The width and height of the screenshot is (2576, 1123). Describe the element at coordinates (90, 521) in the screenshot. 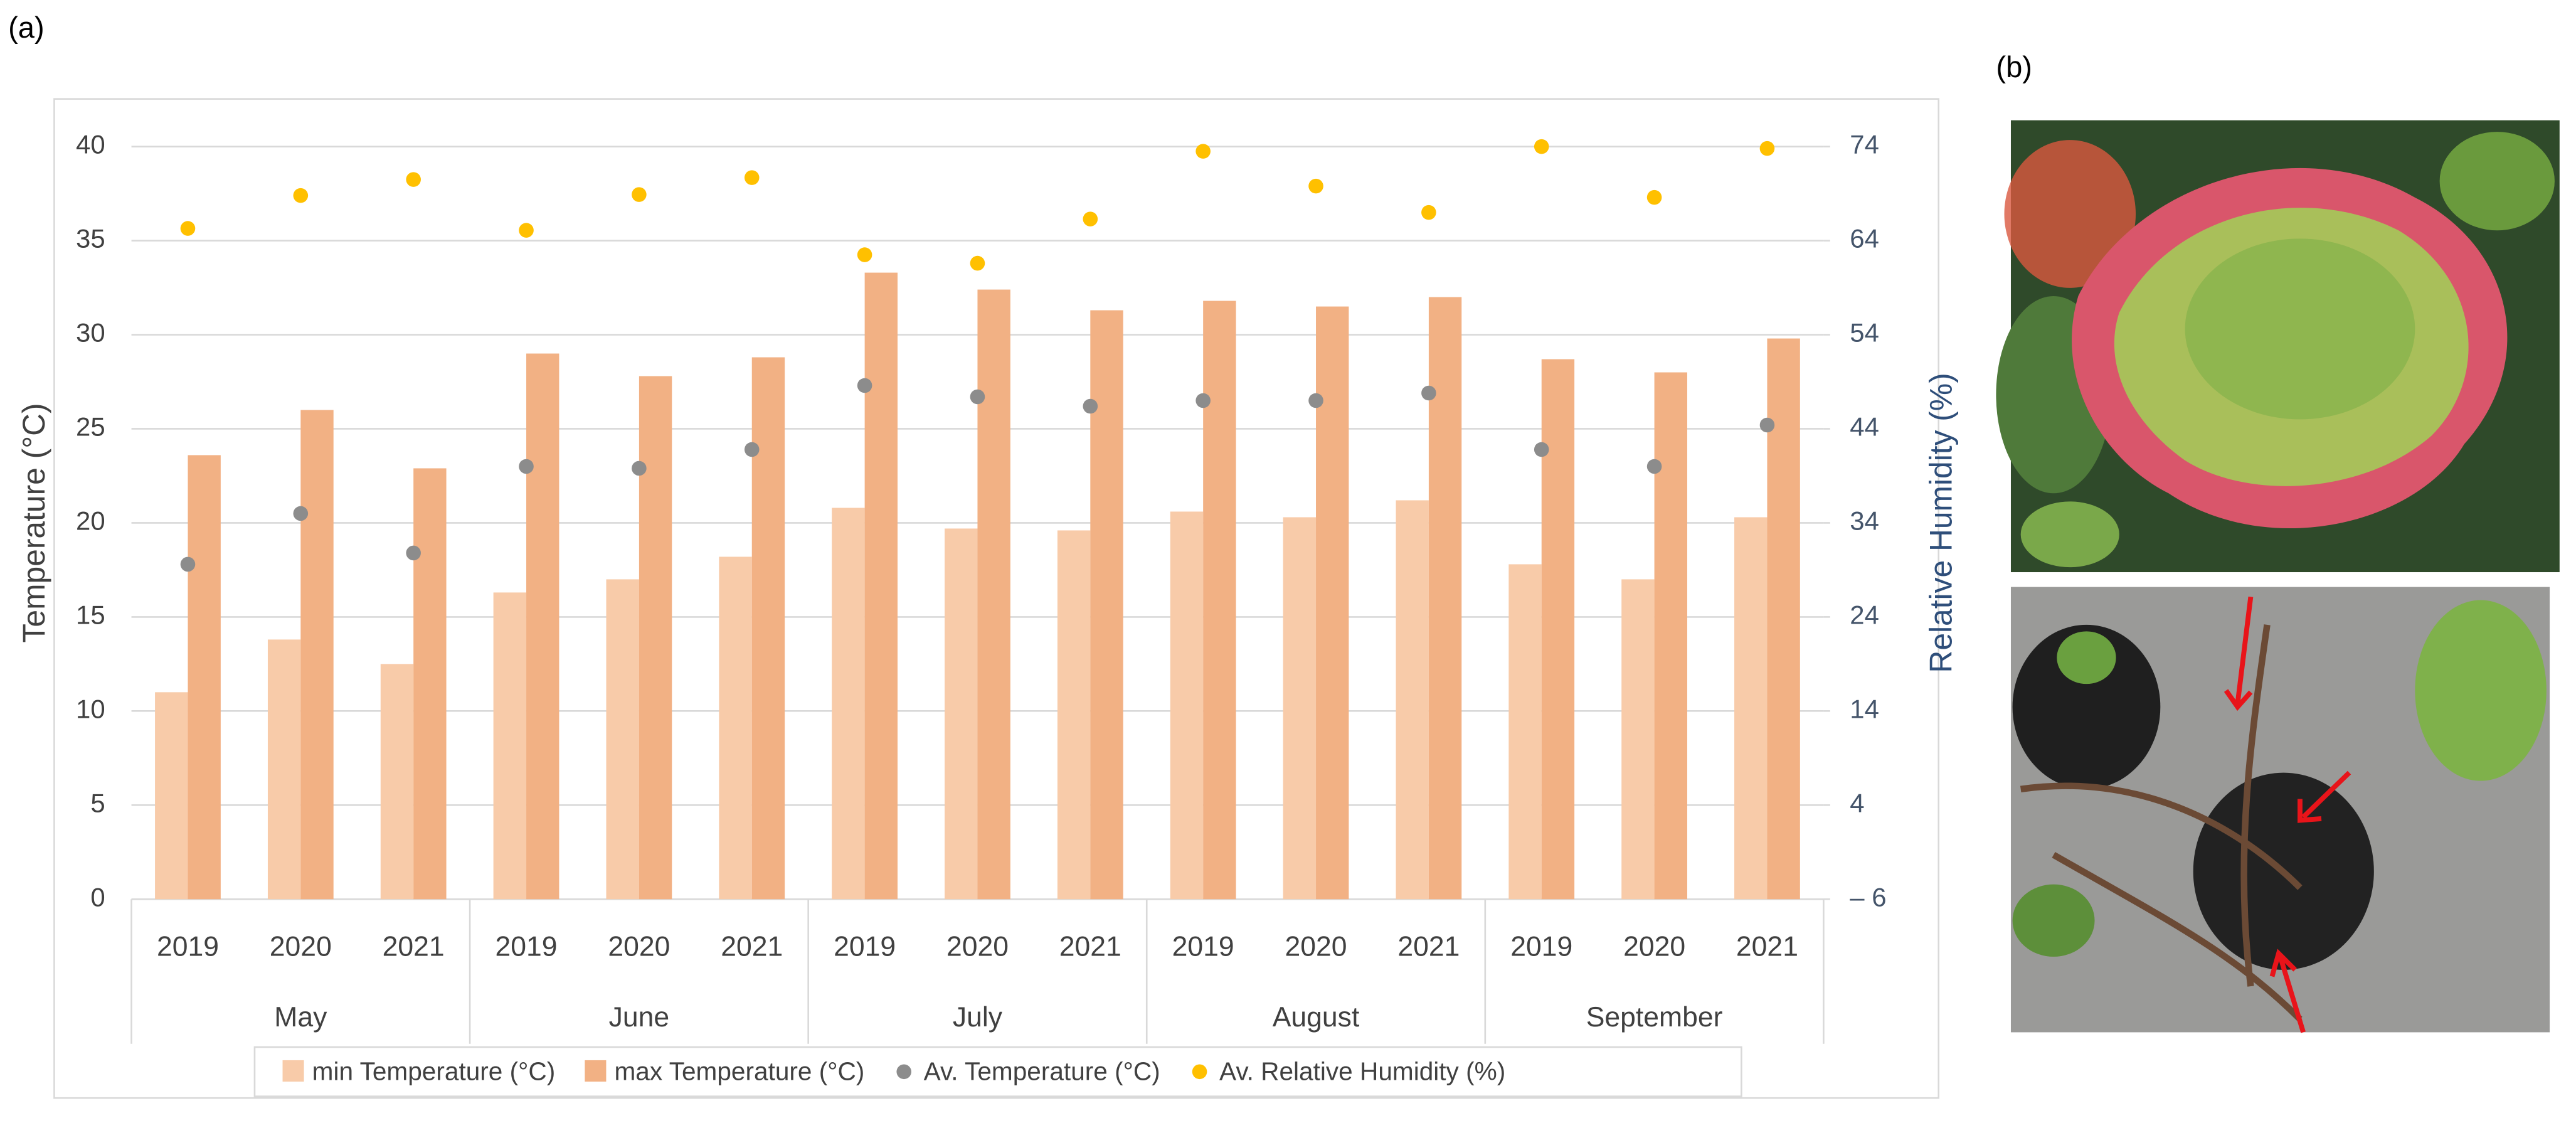

I see `y-tick-label: 20` at that location.